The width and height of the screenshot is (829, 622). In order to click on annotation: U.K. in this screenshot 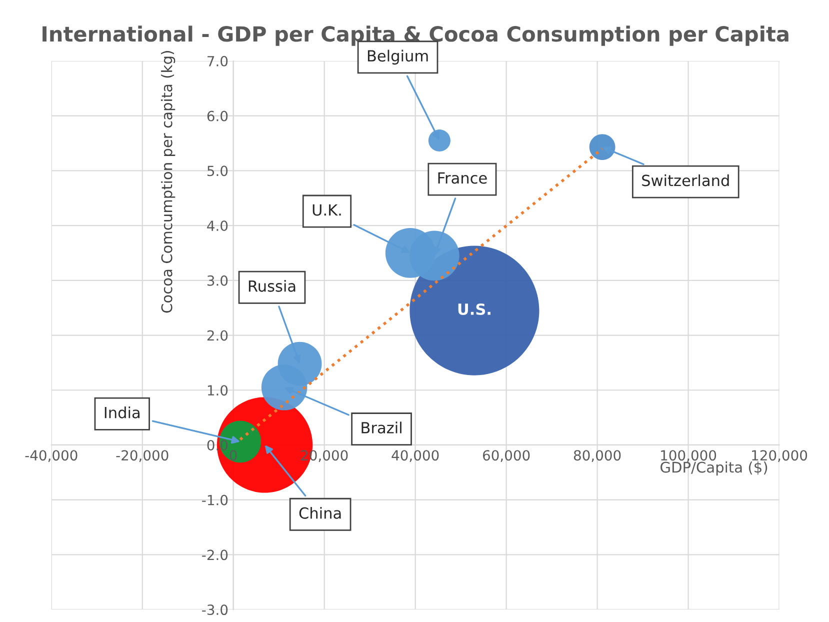, I will do `click(326, 210)`.